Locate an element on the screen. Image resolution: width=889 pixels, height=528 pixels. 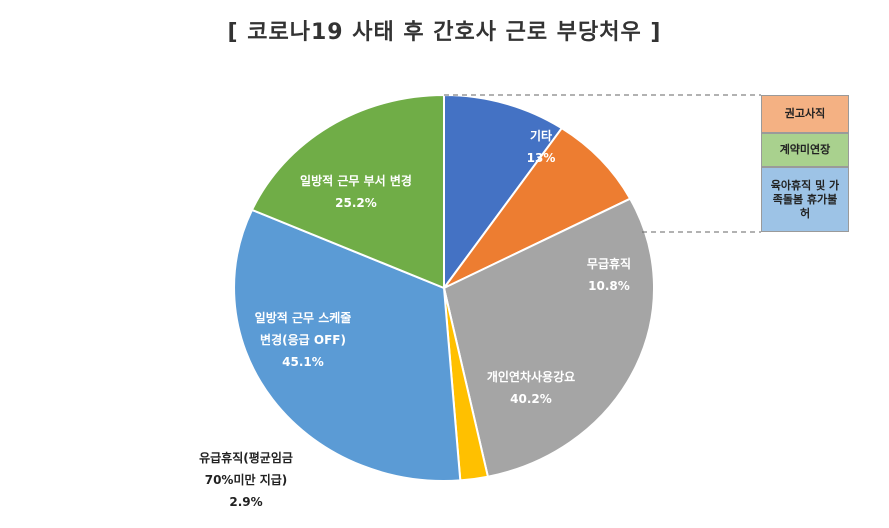
chart-title: [ 코로나19 사태 후 간호사 근로 부당처우 ] is located at coordinates (444, 32).